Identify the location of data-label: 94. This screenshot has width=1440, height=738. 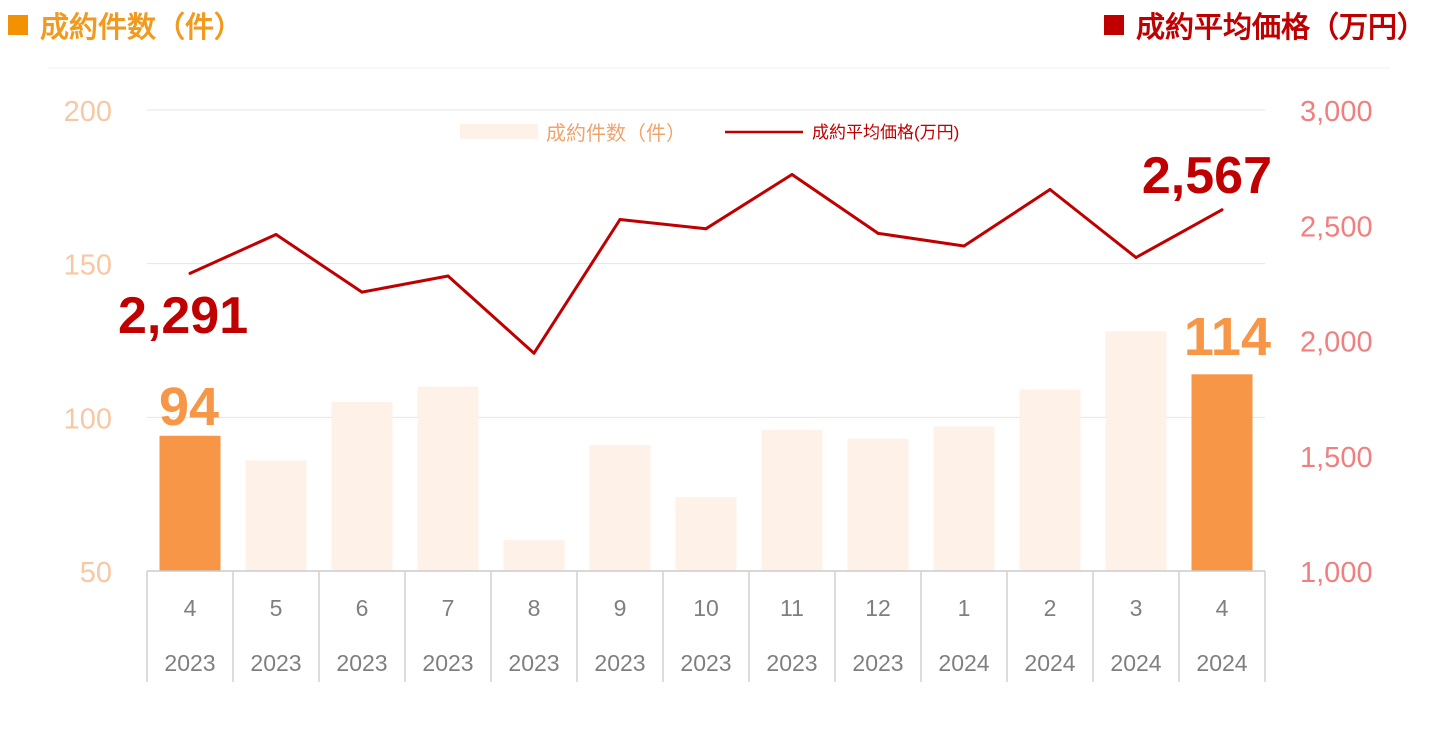
(189, 407).